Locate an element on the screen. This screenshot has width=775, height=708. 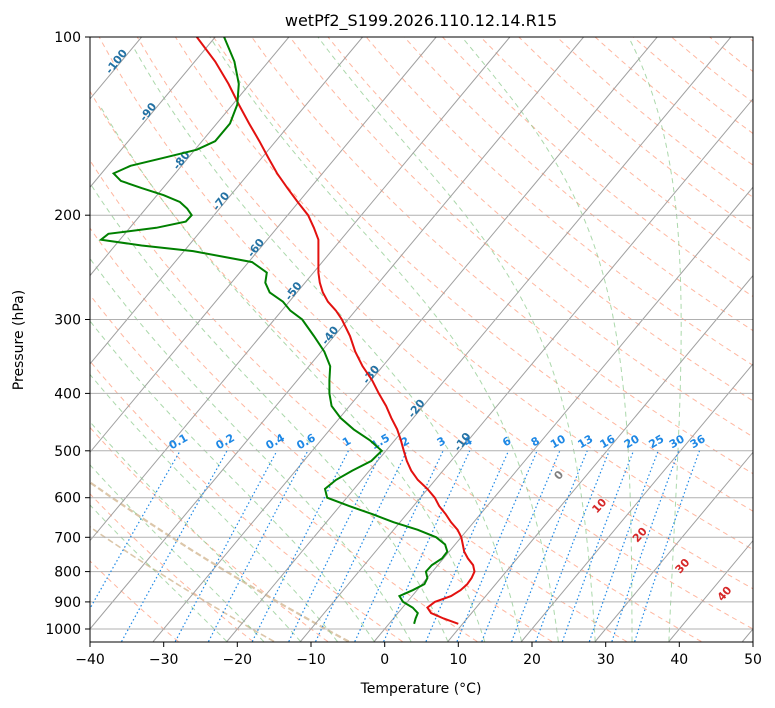
isotherm-label: -50 is located at coordinates (293, 291).